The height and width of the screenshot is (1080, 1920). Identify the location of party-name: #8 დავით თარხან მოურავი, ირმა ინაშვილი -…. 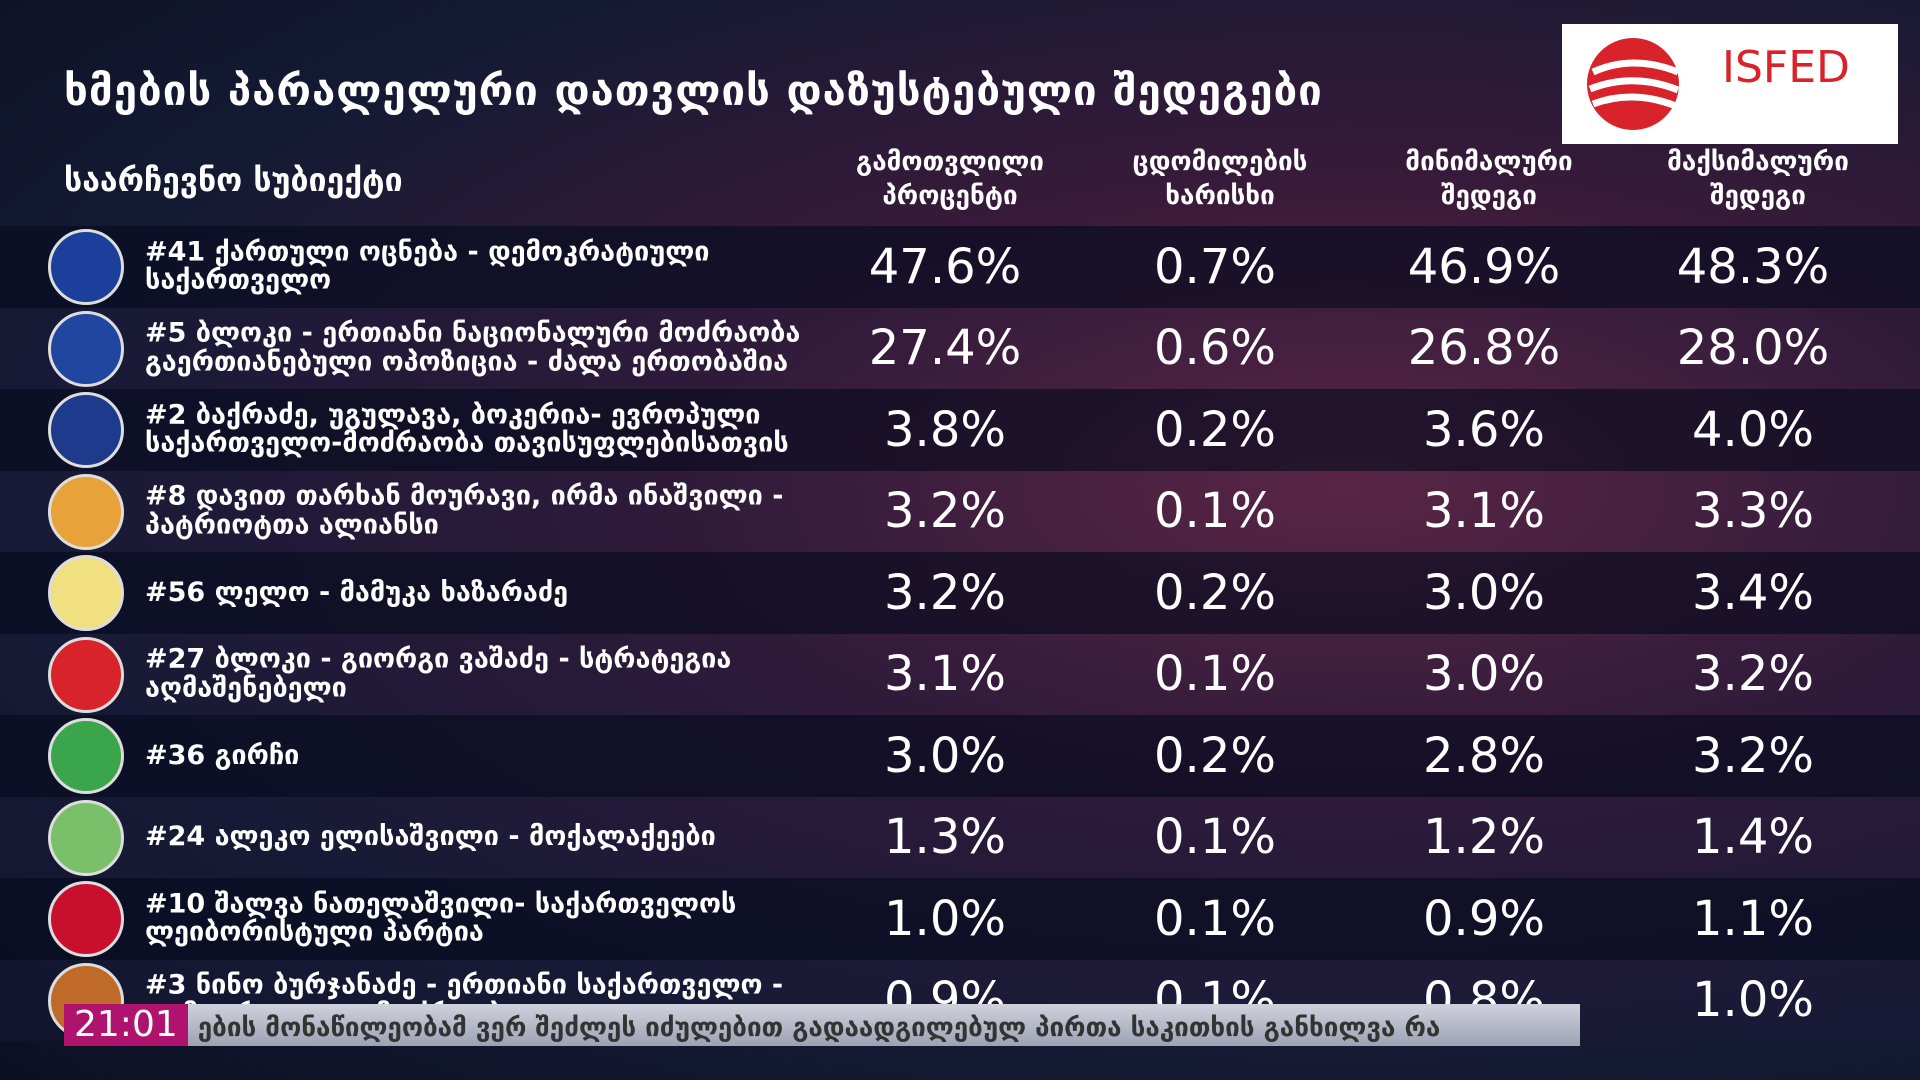
(464, 510).